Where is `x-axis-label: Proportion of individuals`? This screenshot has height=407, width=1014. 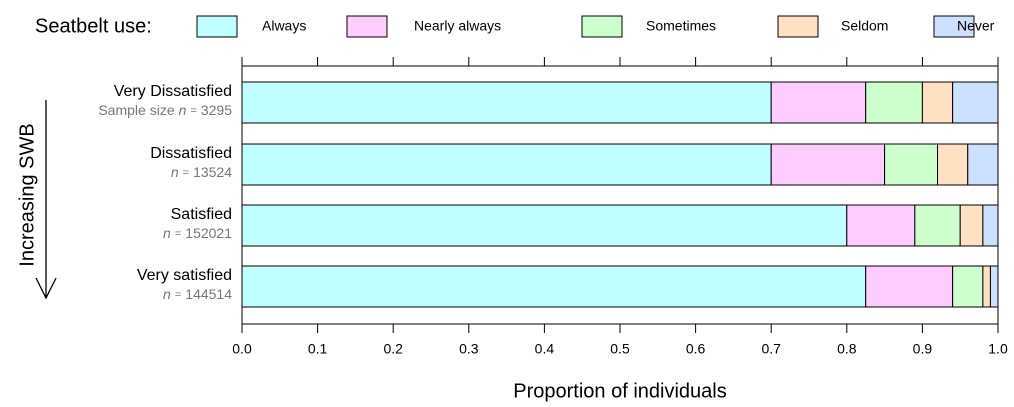
x-axis-label: Proportion of individuals is located at coordinates (619, 391).